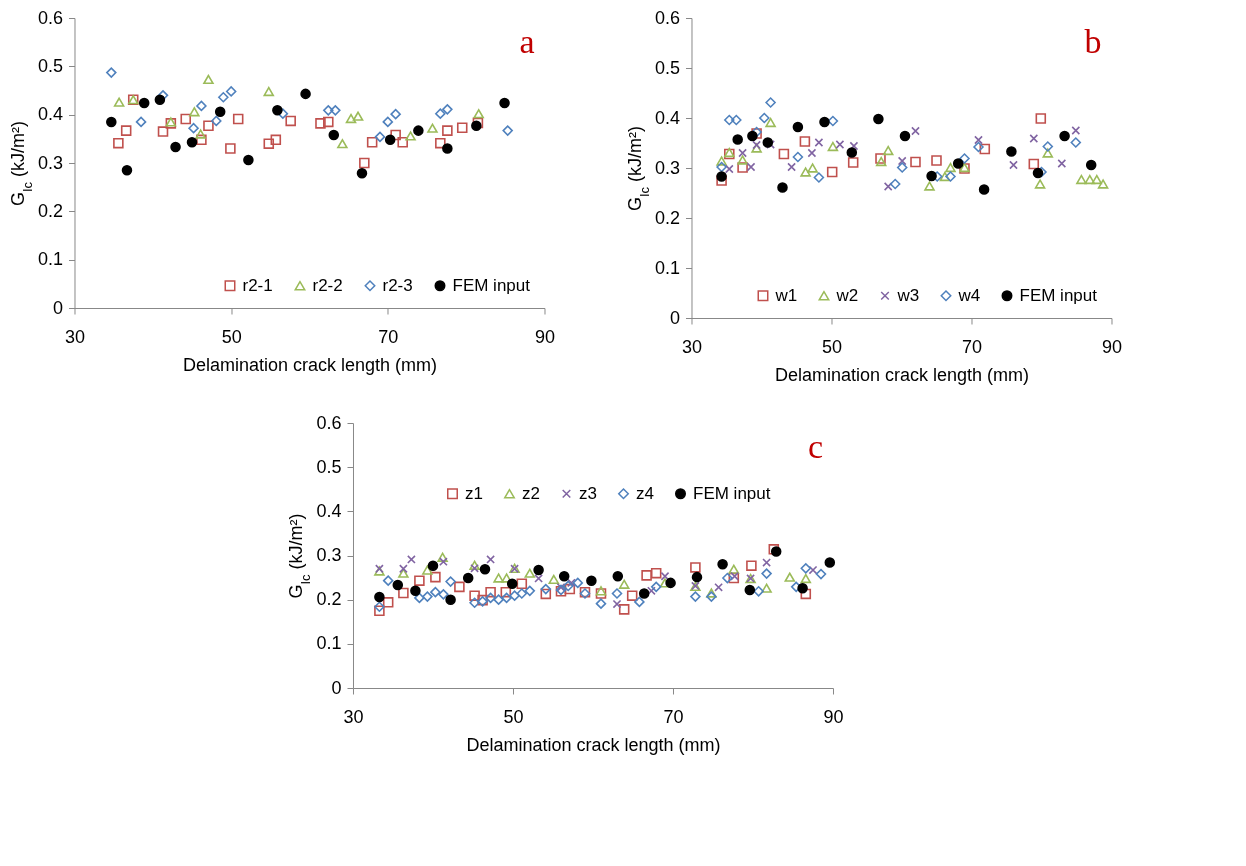 The image size is (1246, 866). Describe the element at coordinates (473, 493) in the screenshot. I see `legend-label: z1` at that location.